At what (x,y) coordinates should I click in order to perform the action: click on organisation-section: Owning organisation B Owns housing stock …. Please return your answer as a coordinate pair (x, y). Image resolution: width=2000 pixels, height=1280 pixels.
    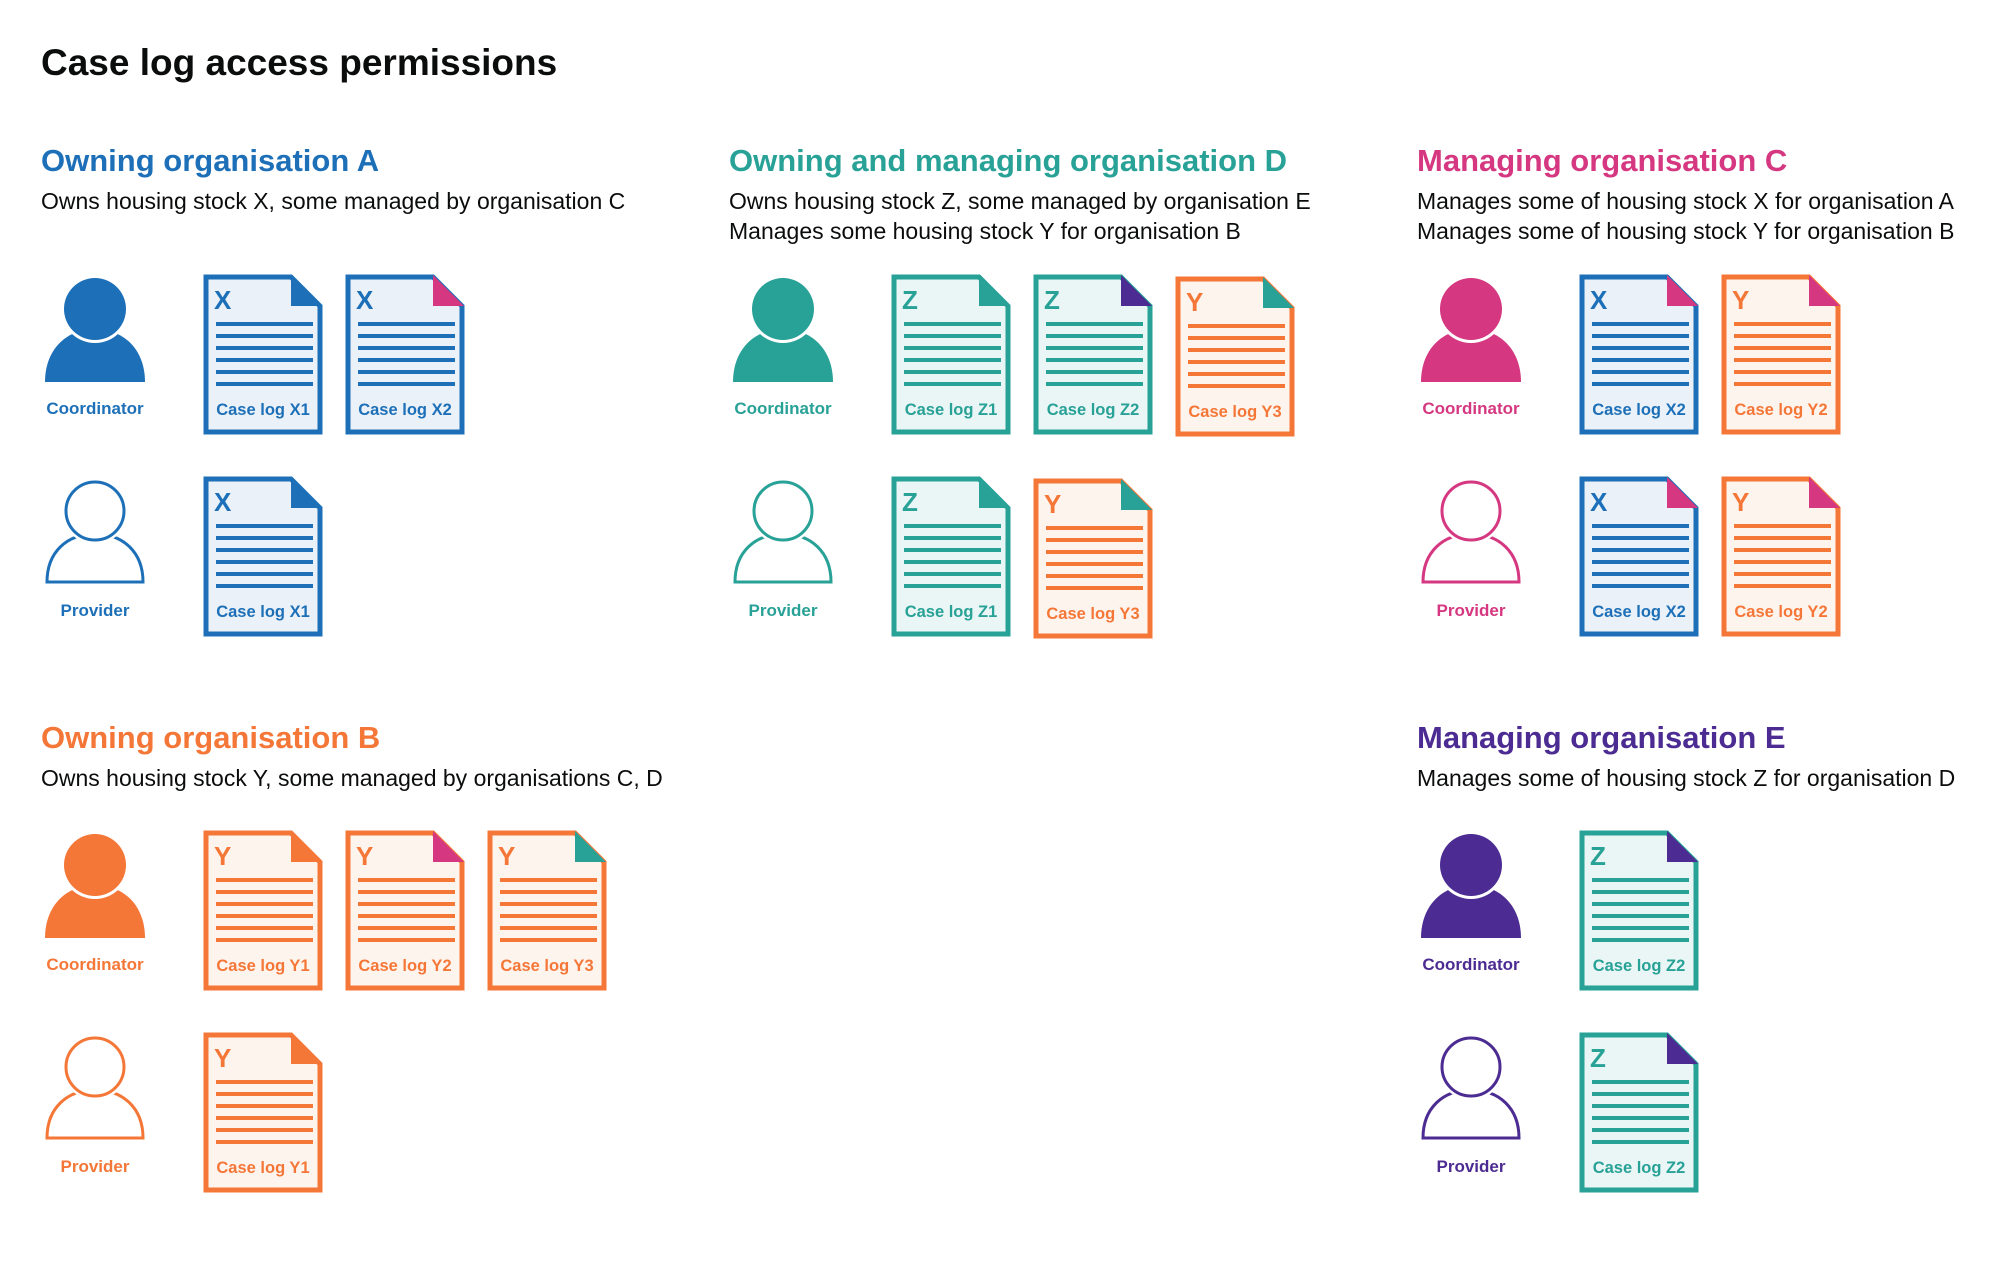
    Looking at the image, I should click on (371, 987).